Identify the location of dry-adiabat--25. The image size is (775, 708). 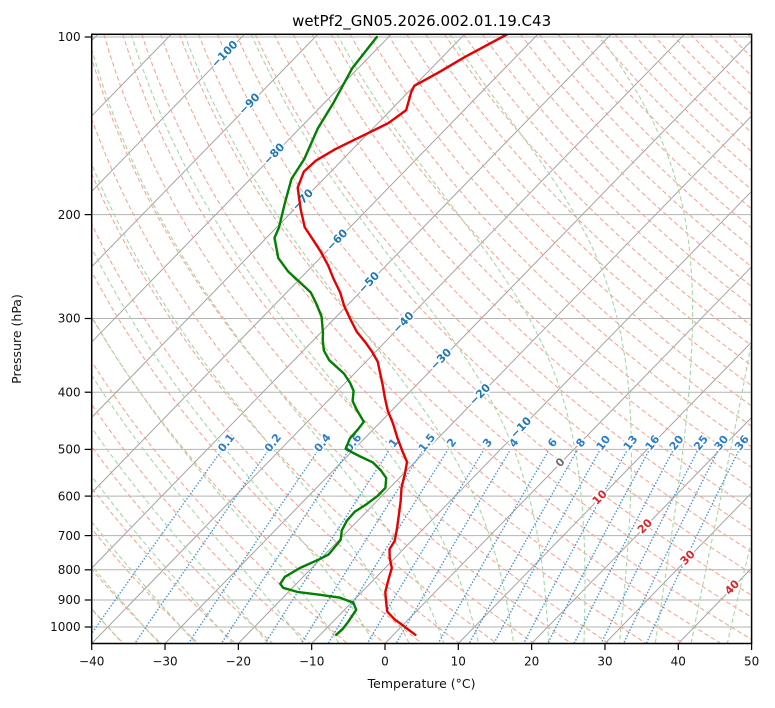
(163, 565).